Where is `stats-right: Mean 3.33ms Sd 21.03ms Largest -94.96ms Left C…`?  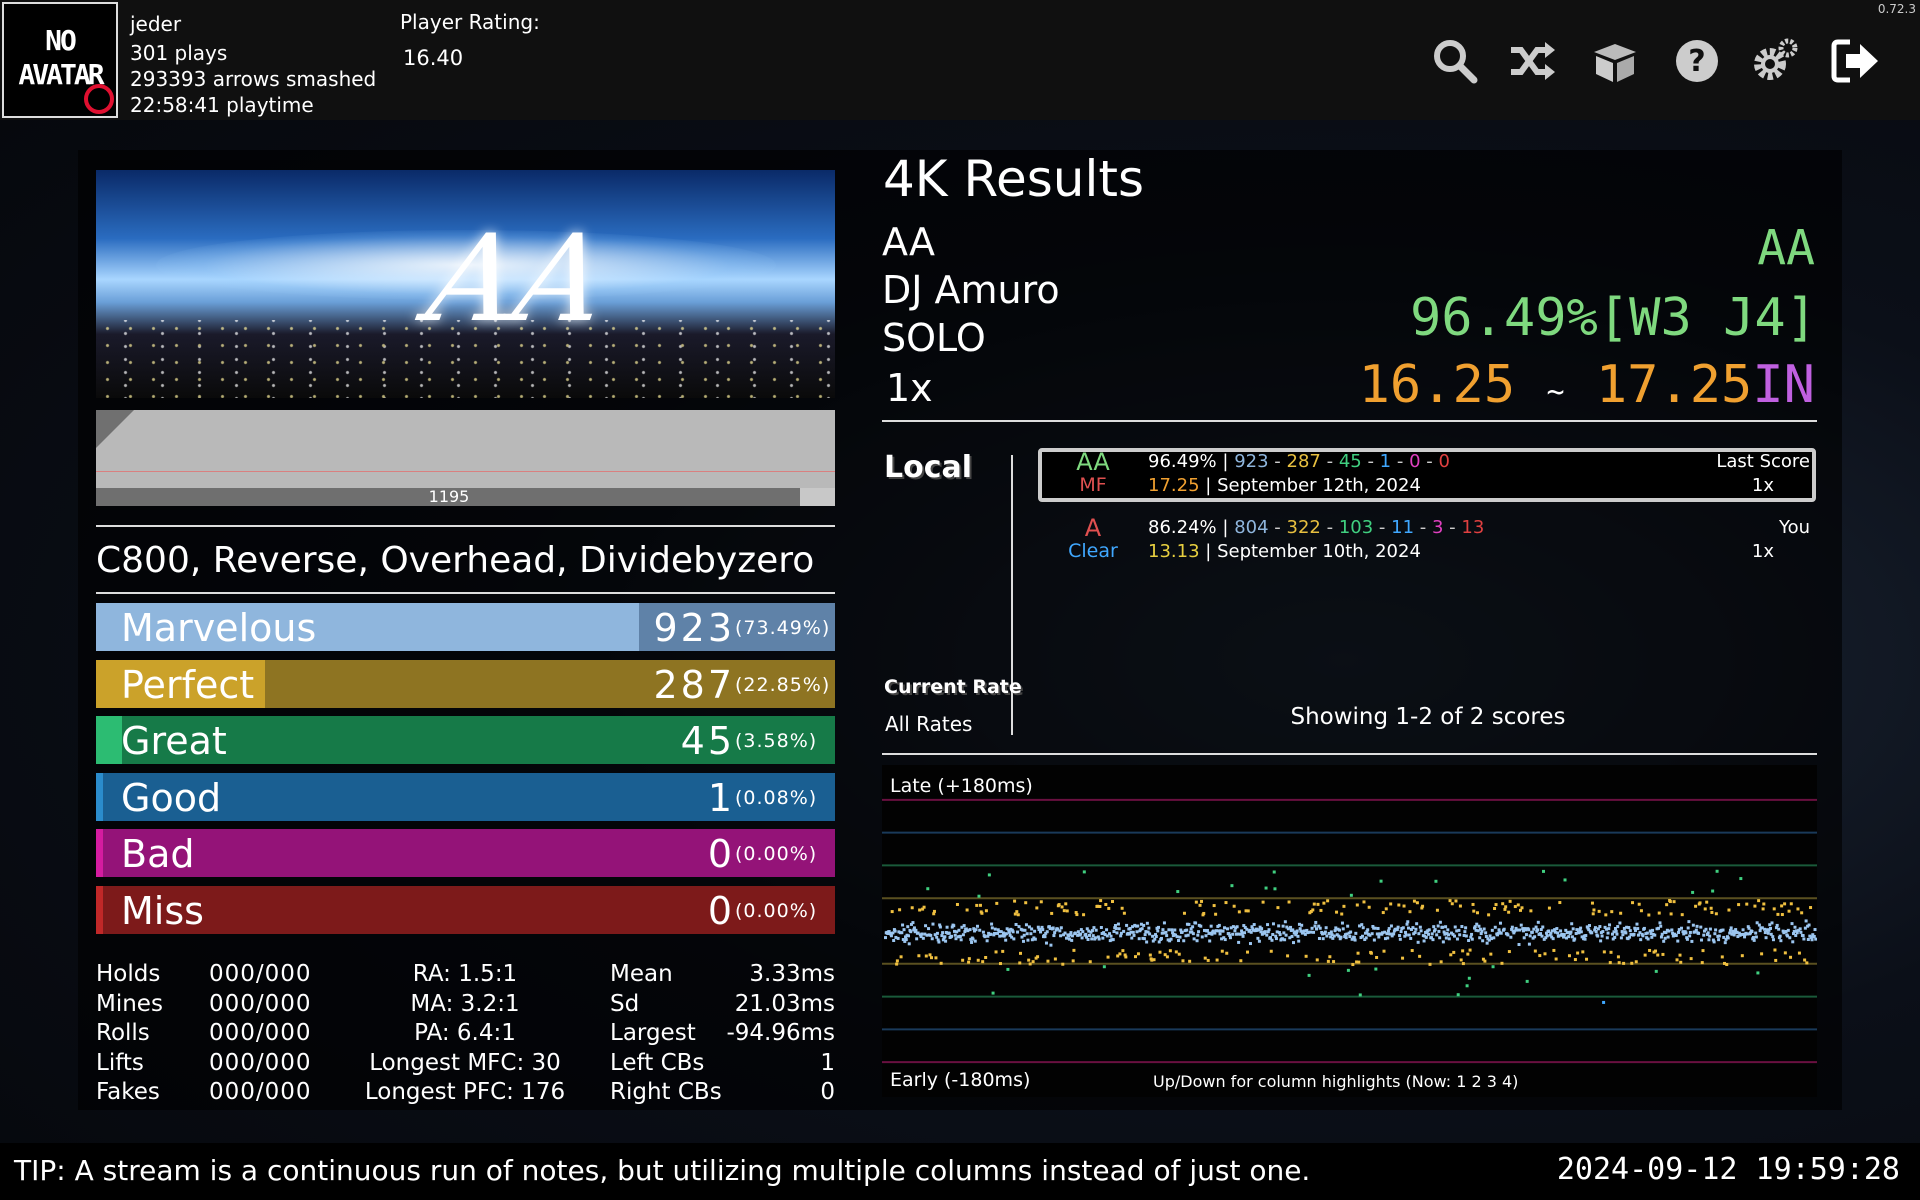
stats-right: Mean 3.33ms Sd 21.03ms Largest -94.96ms Left C… is located at coordinates (722, 1034).